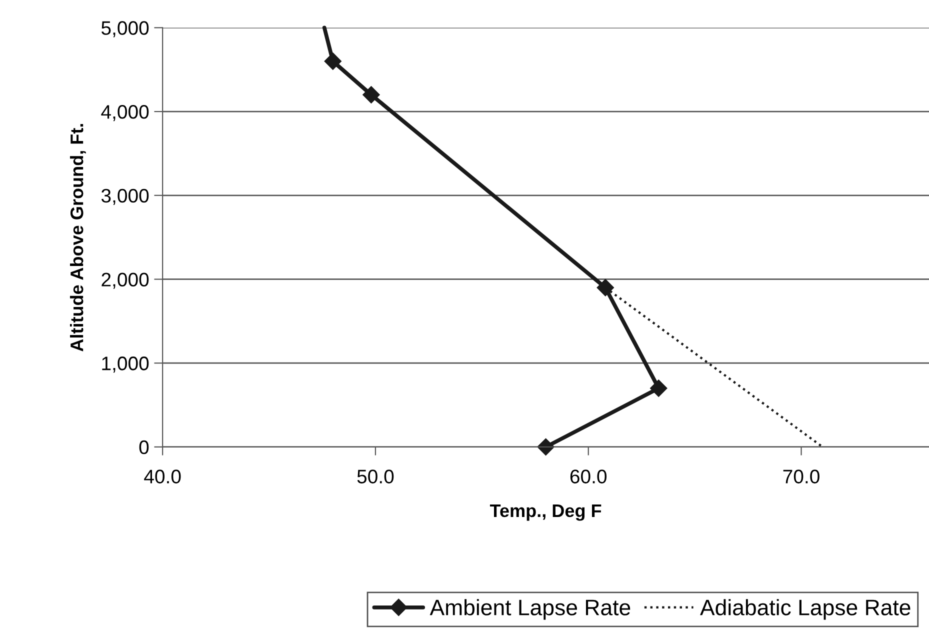 The image size is (929, 644). I want to click on x-axis-title: Temp., Deg F, so click(546, 512).